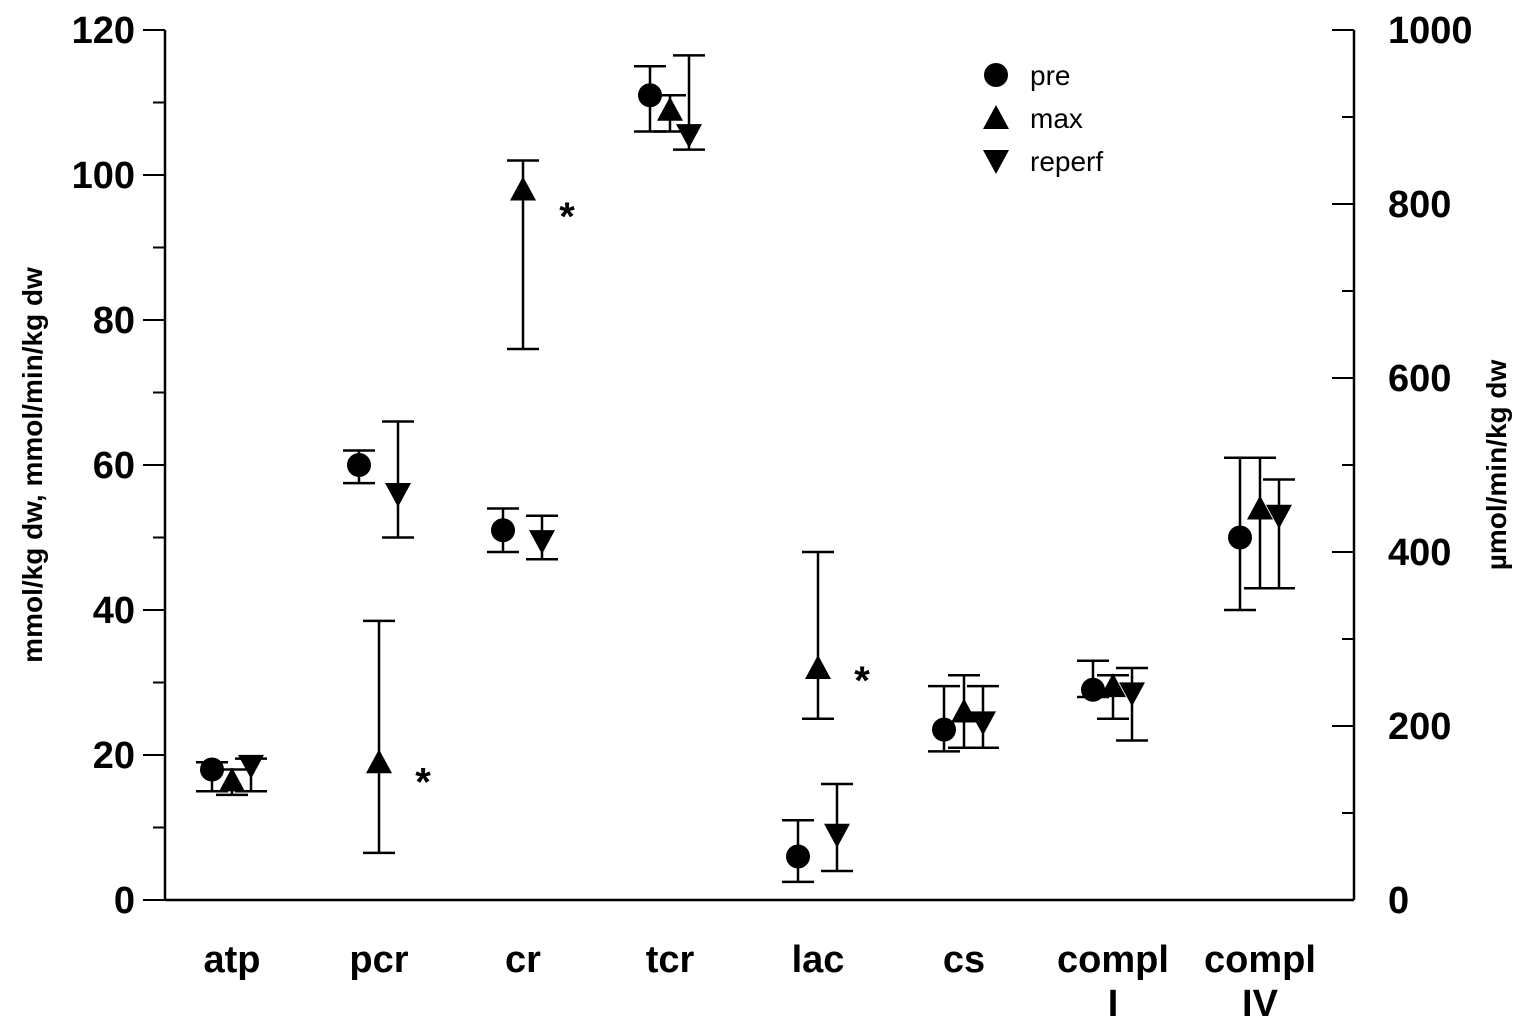  What do you see at coordinates (1260, 1003) in the screenshot?
I see `x-category-label: IV` at bounding box center [1260, 1003].